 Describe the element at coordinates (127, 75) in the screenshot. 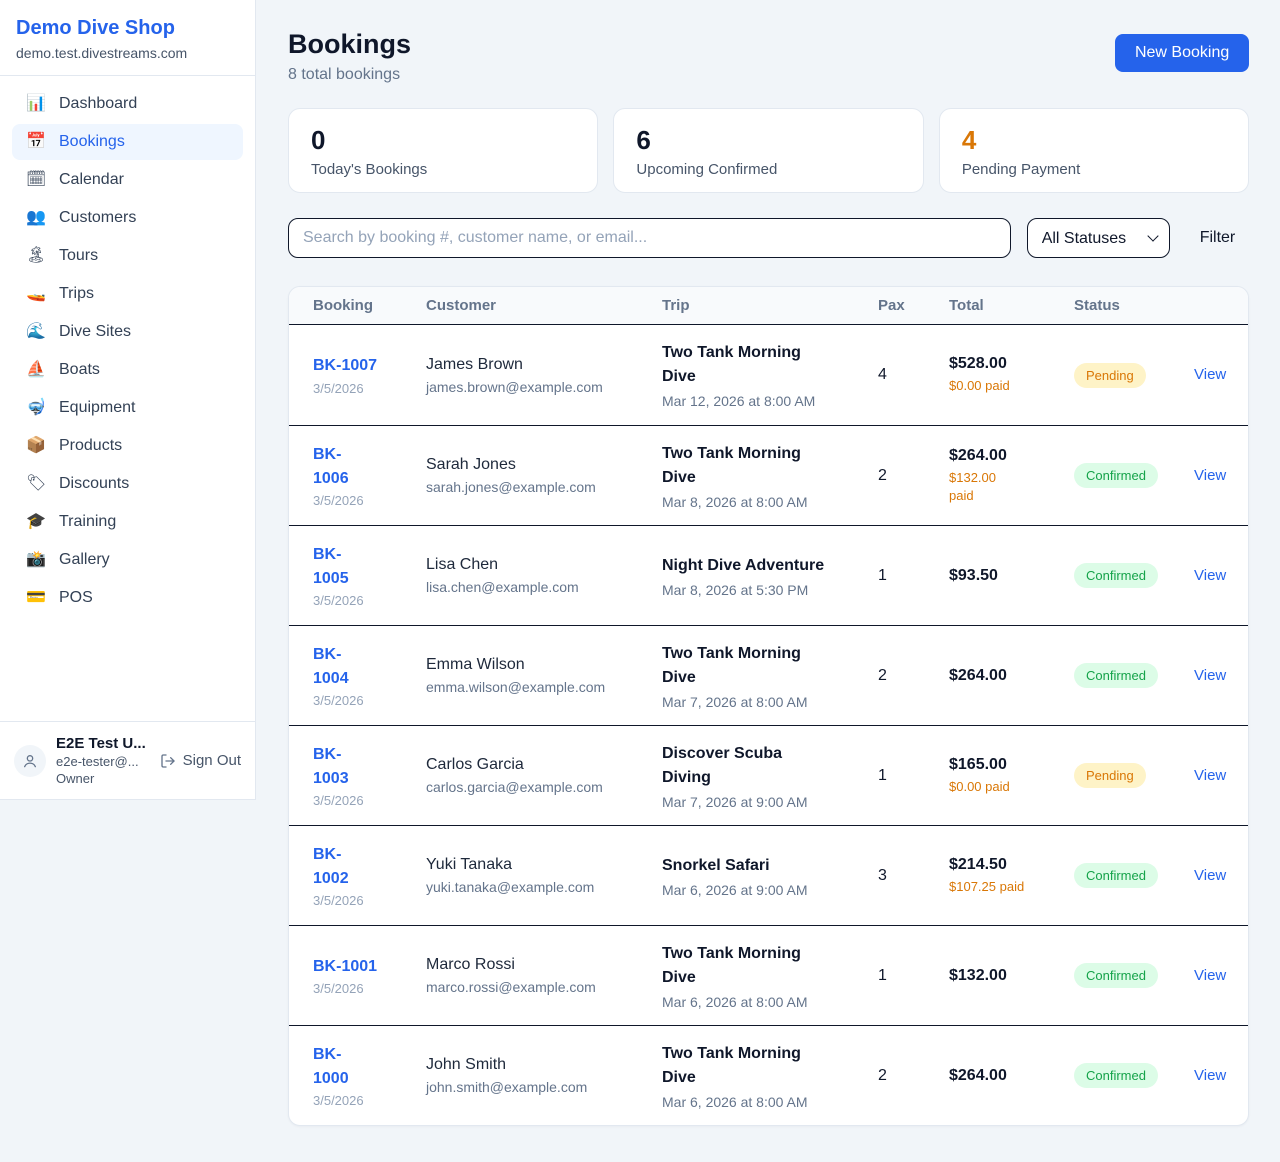

I see `sidebar-divider` at that location.